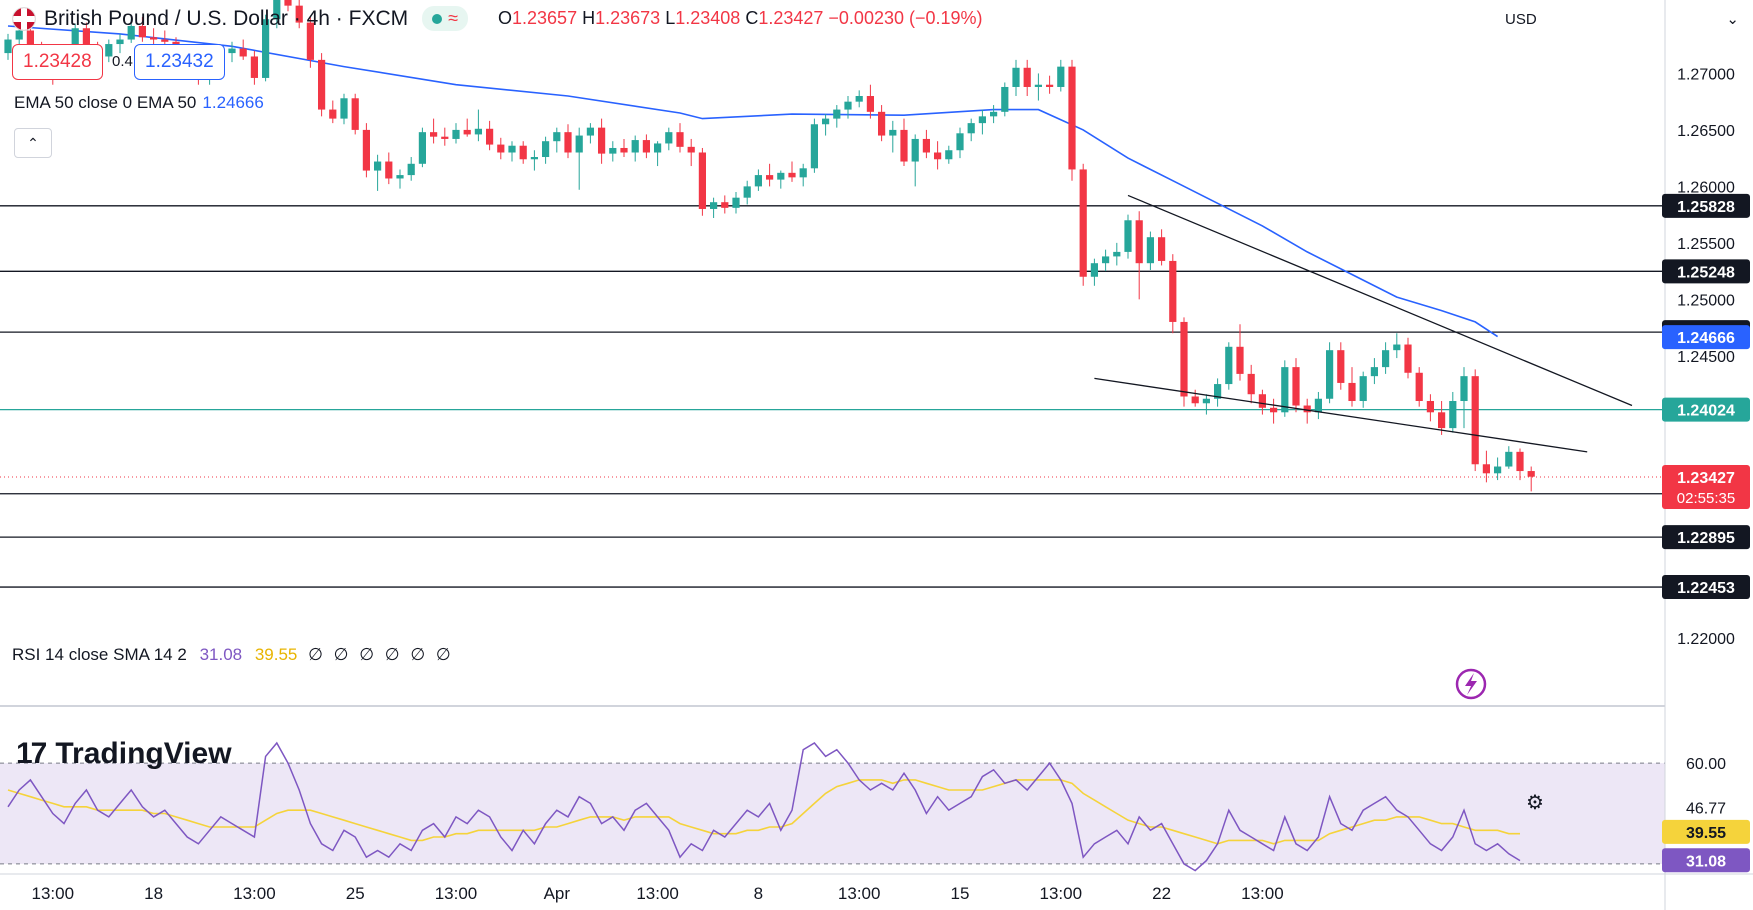  I want to click on level-price-tag: 1.25248, so click(1706, 272).